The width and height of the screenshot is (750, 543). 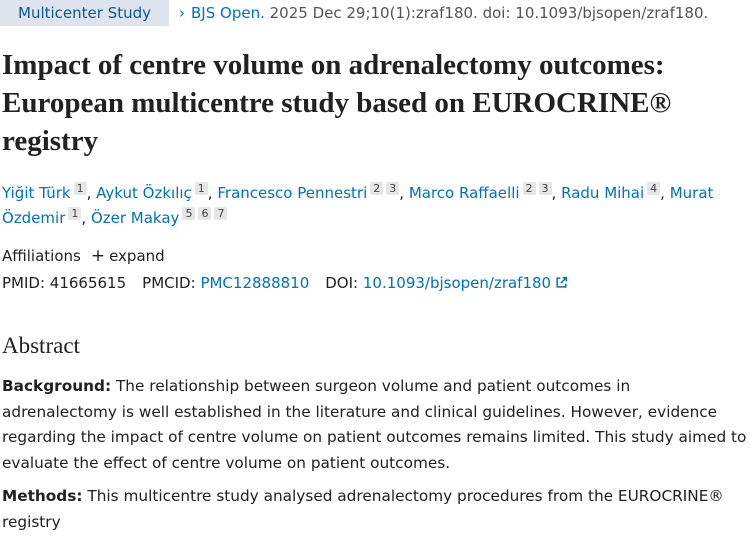 I want to click on affiliation-ref: 4, so click(x=654, y=188).